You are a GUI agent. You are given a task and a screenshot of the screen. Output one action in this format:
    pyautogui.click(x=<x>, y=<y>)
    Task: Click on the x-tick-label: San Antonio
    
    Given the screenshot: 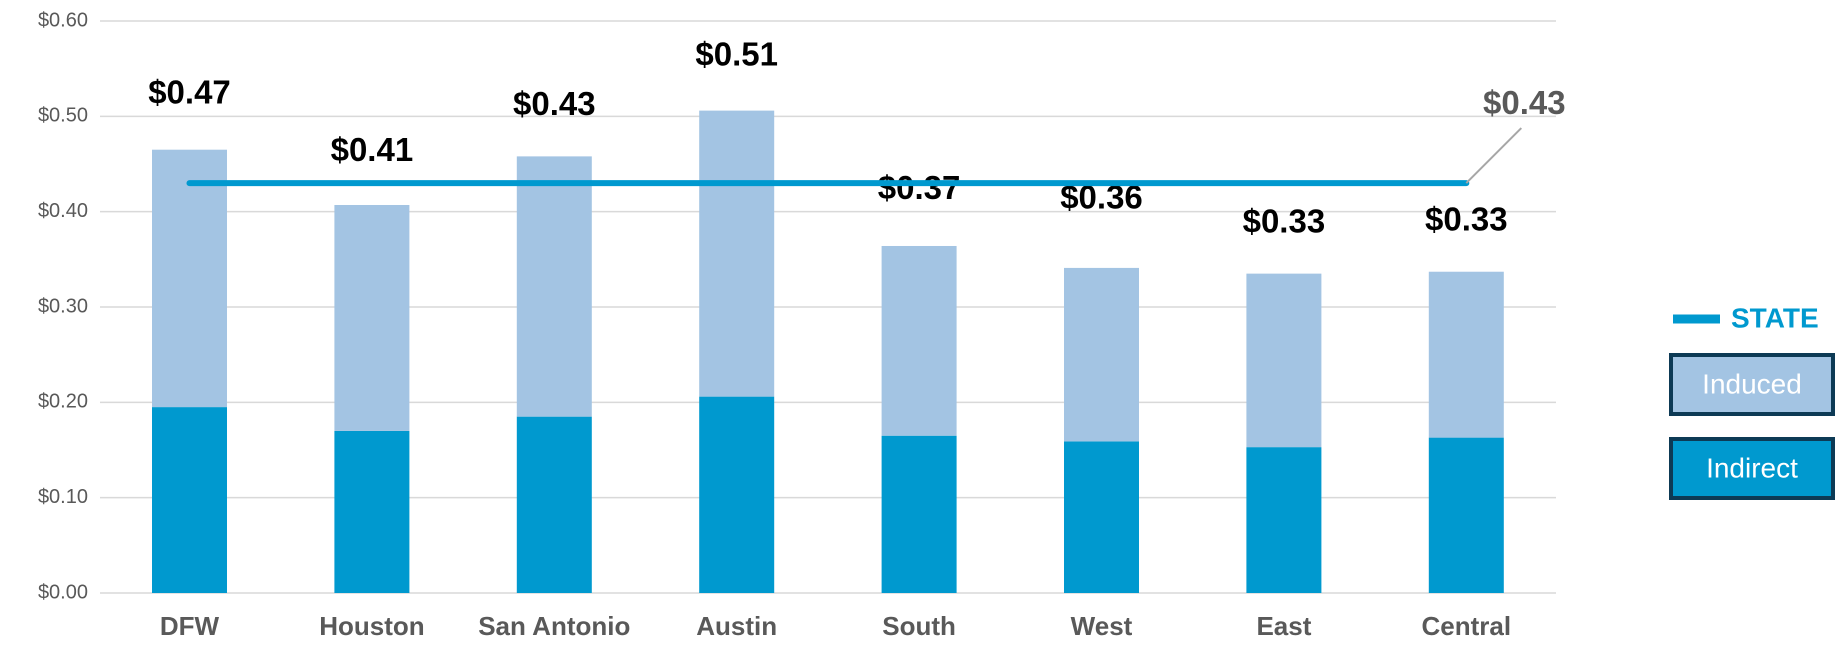 What is the action you would take?
    pyautogui.click(x=554, y=626)
    